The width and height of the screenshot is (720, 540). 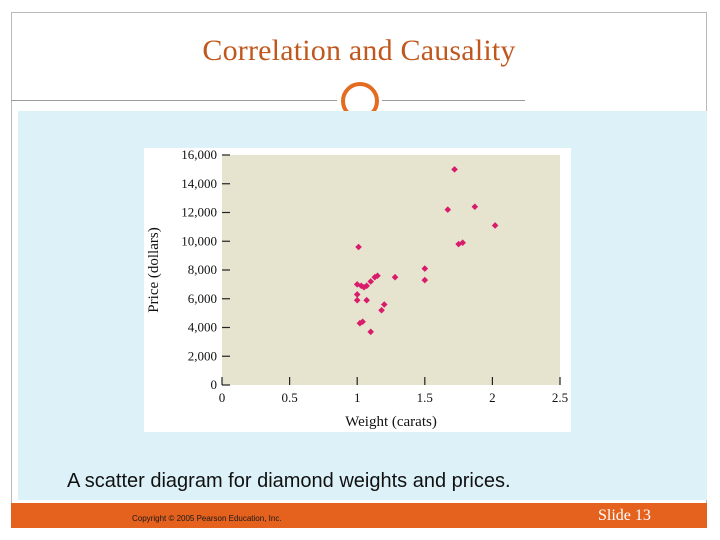 I want to click on x-axis-label: Weight (carats), so click(x=391, y=422).